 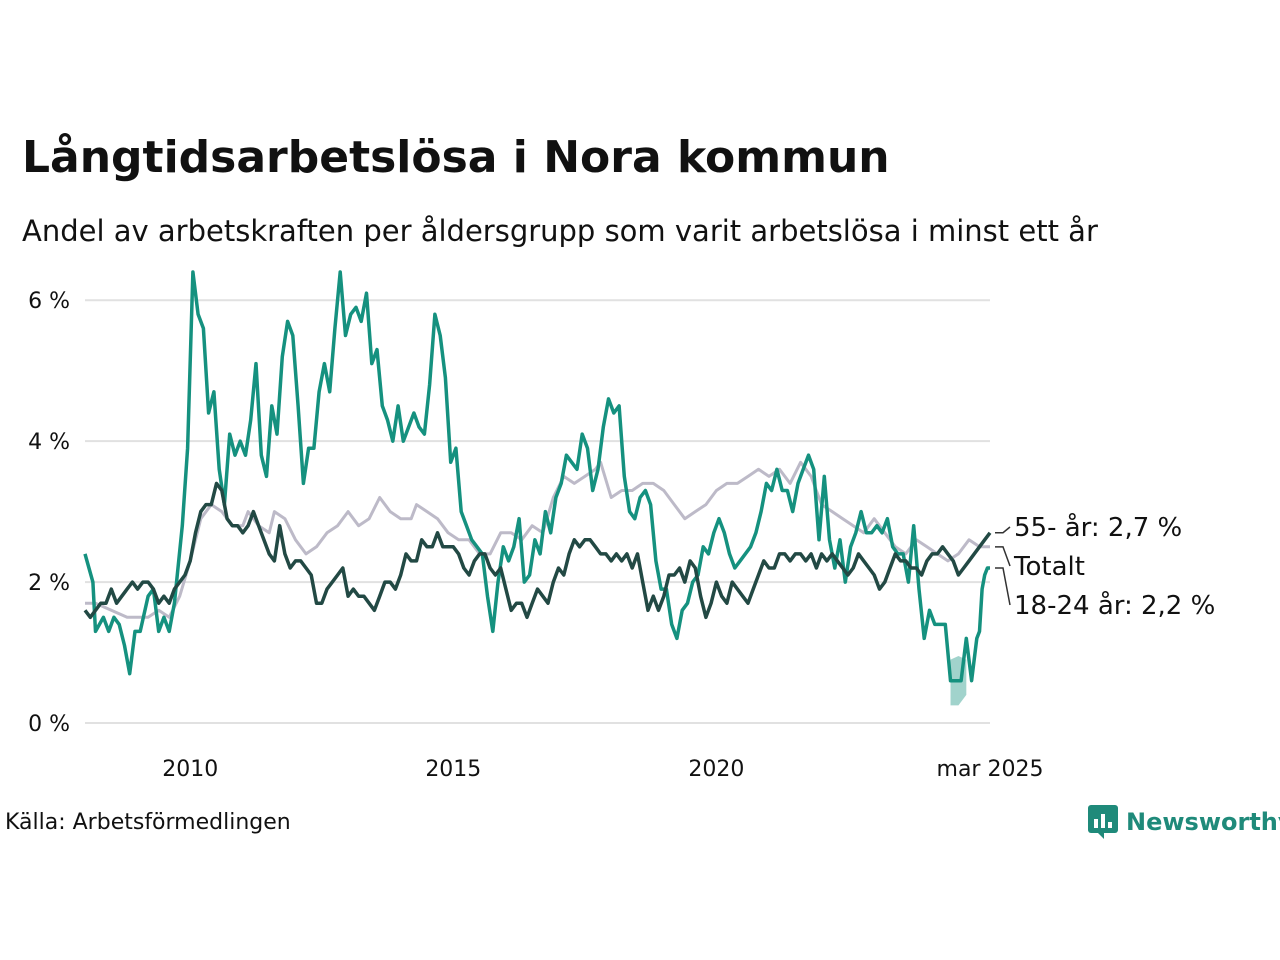 I want to click on x-tick-label: 2020, so click(x=716, y=769).